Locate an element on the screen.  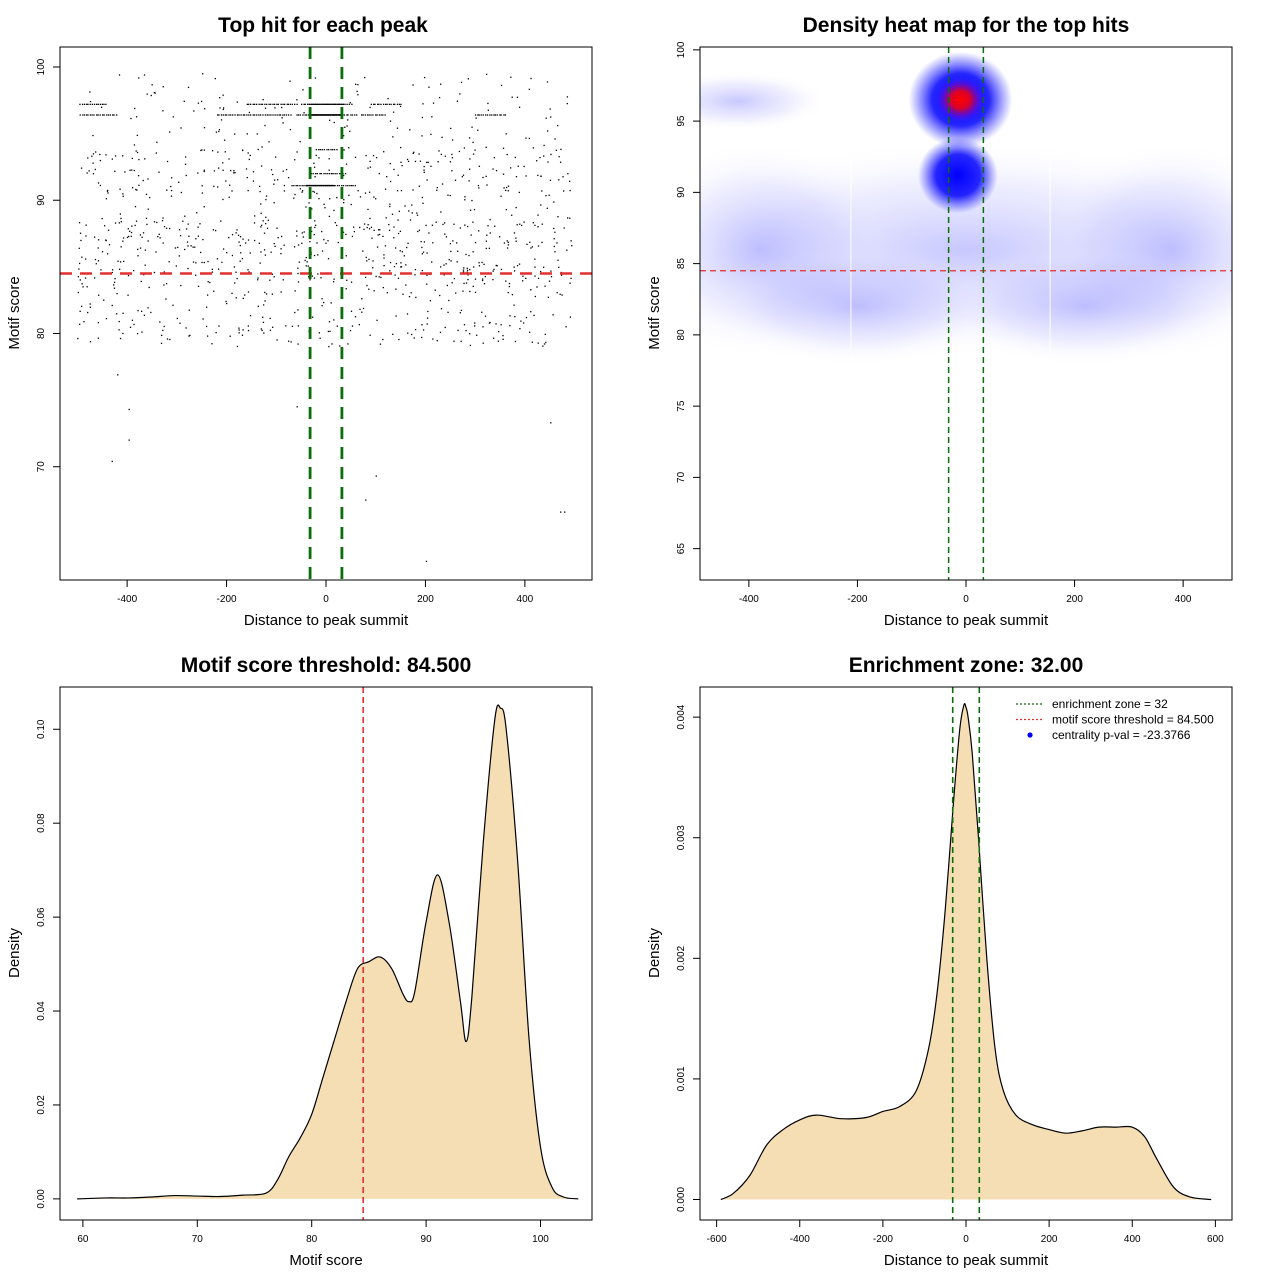
x-tick-label: 60 is located at coordinates (83, 1239).